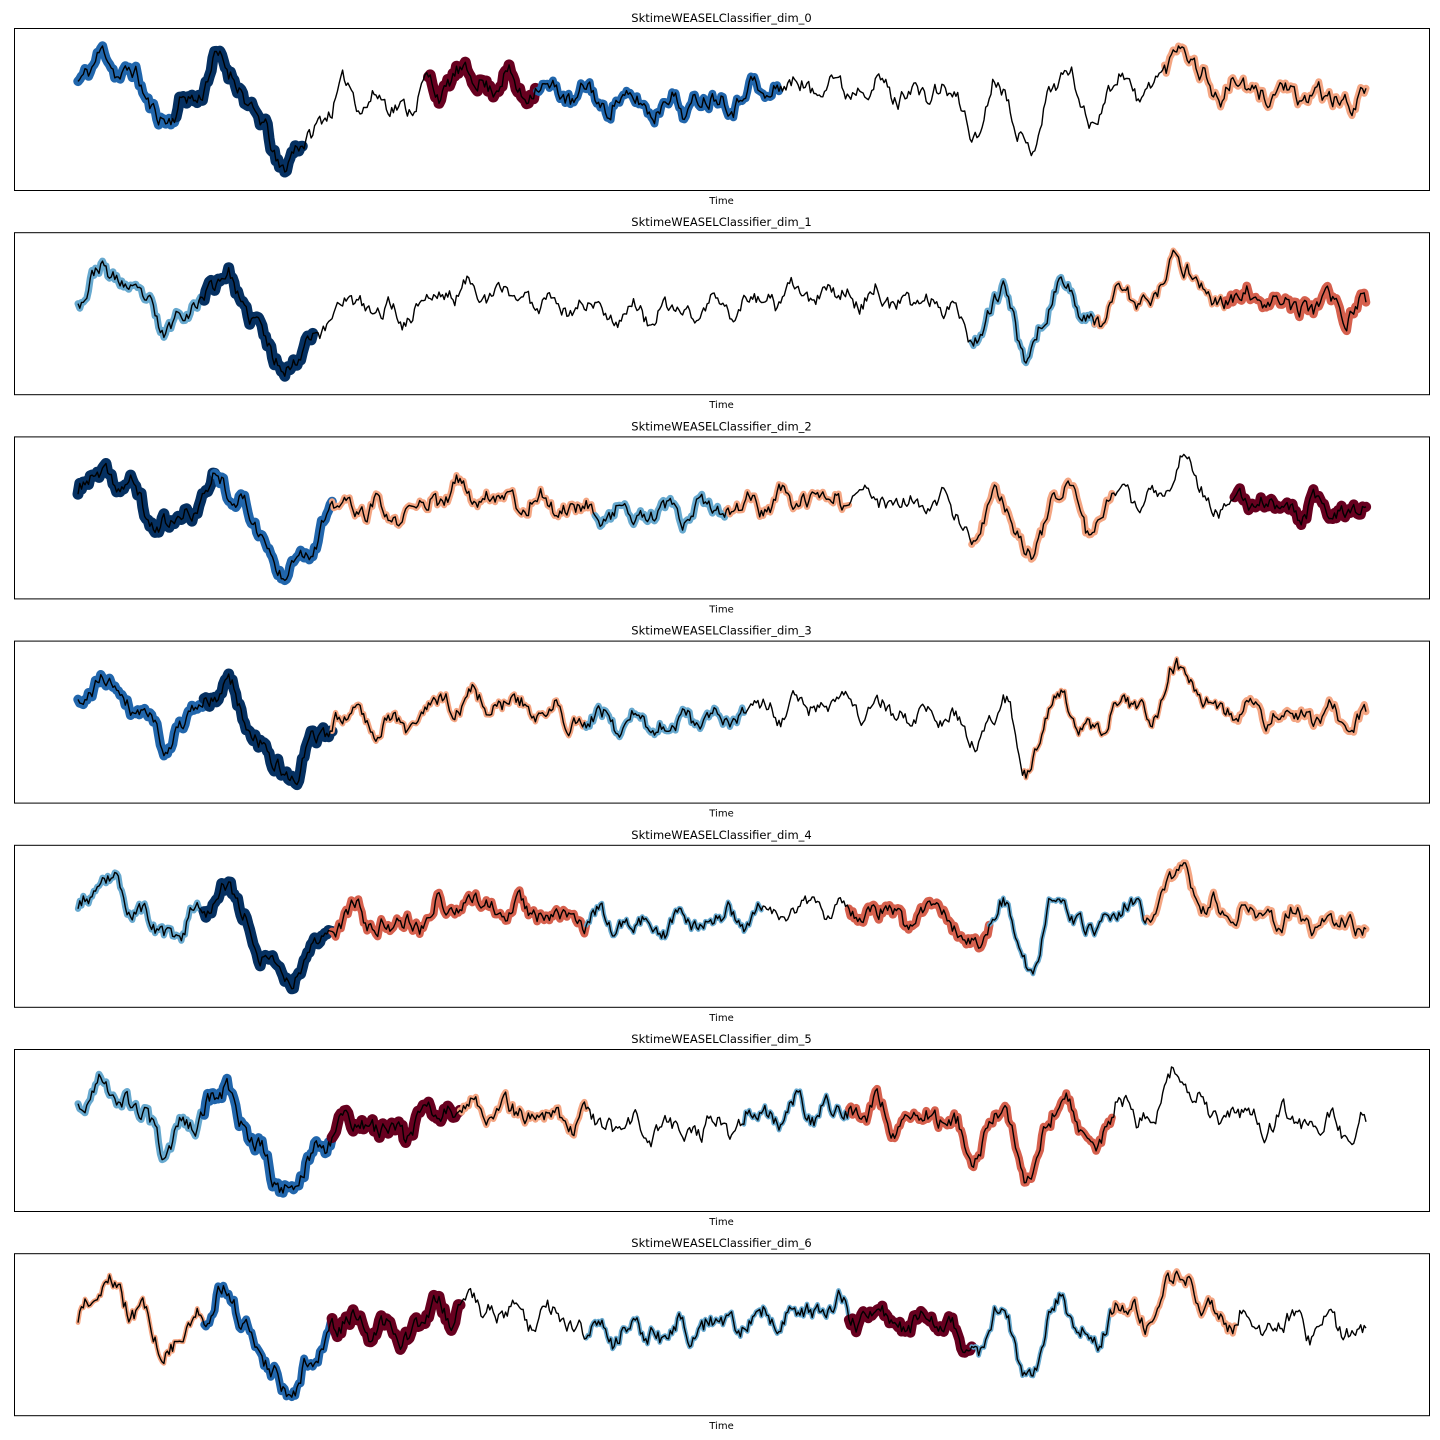  I want to click on subplot-0: SktimeWEASELClassifier_dim_0 Time, so click(722, 109).